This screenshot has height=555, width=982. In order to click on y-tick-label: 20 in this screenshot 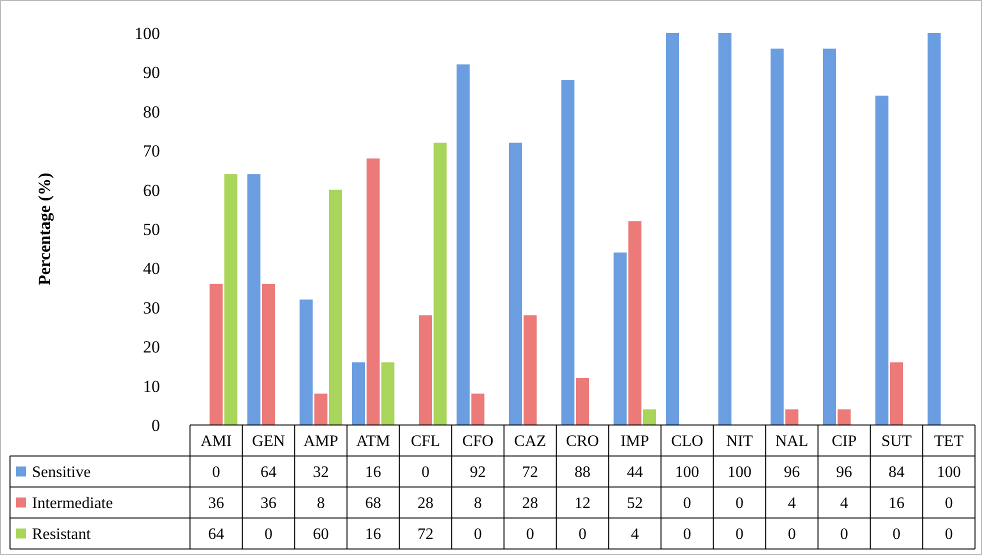, I will do `click(151, 347)`.